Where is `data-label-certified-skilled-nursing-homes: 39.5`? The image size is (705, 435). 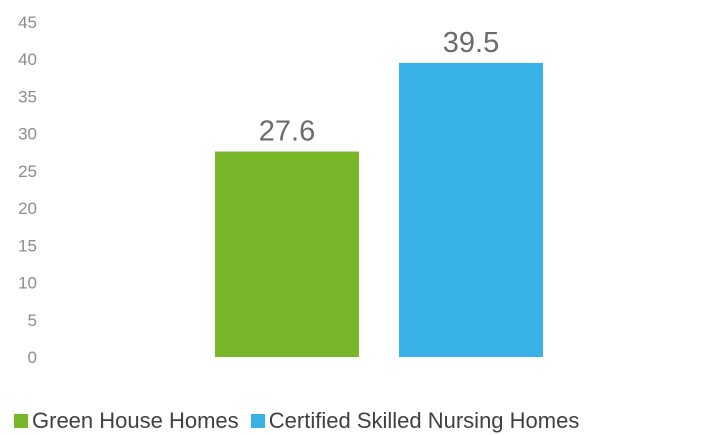 data-label-certified-skilled-nursing-homes: 39.5 is located at coordinates (471, 43).